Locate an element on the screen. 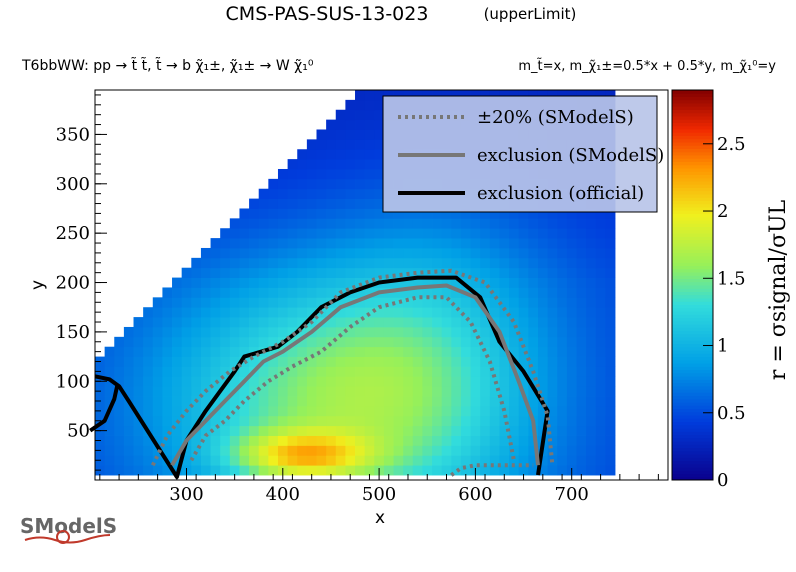 This screenshot has width=796, height=572. y-tick-label: 150 is located at coordinates (73, 332).